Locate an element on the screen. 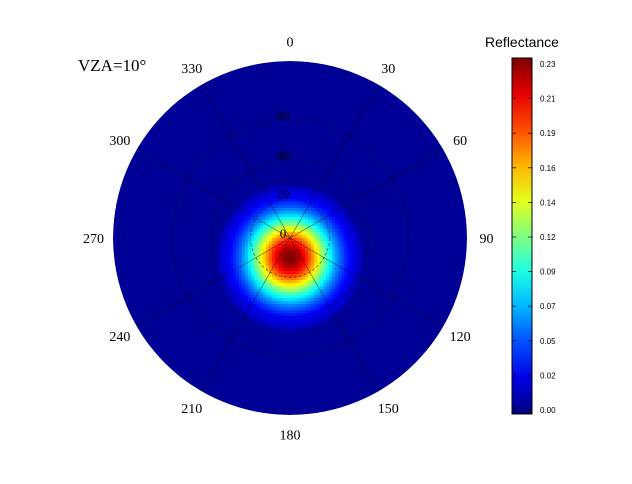 This screenshot has width=632, height=484. angular-grid-line is located at coordinates (334, 161).